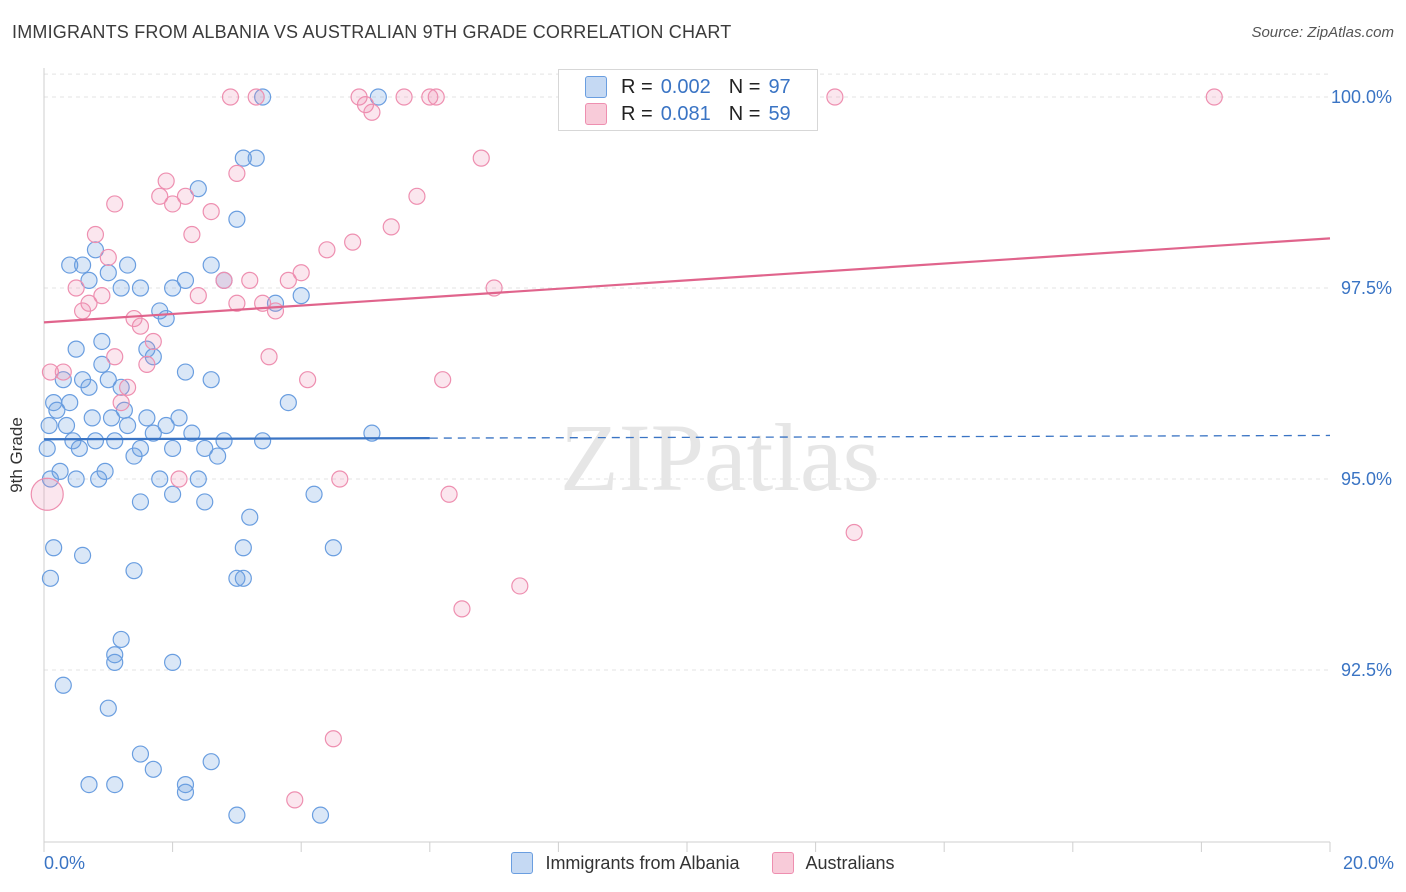 The height and width of the screenshot is (892, 1406). Describe the element at coordinates (685, 86) in the screenshot. I see `r-value: 0.002` at that location.